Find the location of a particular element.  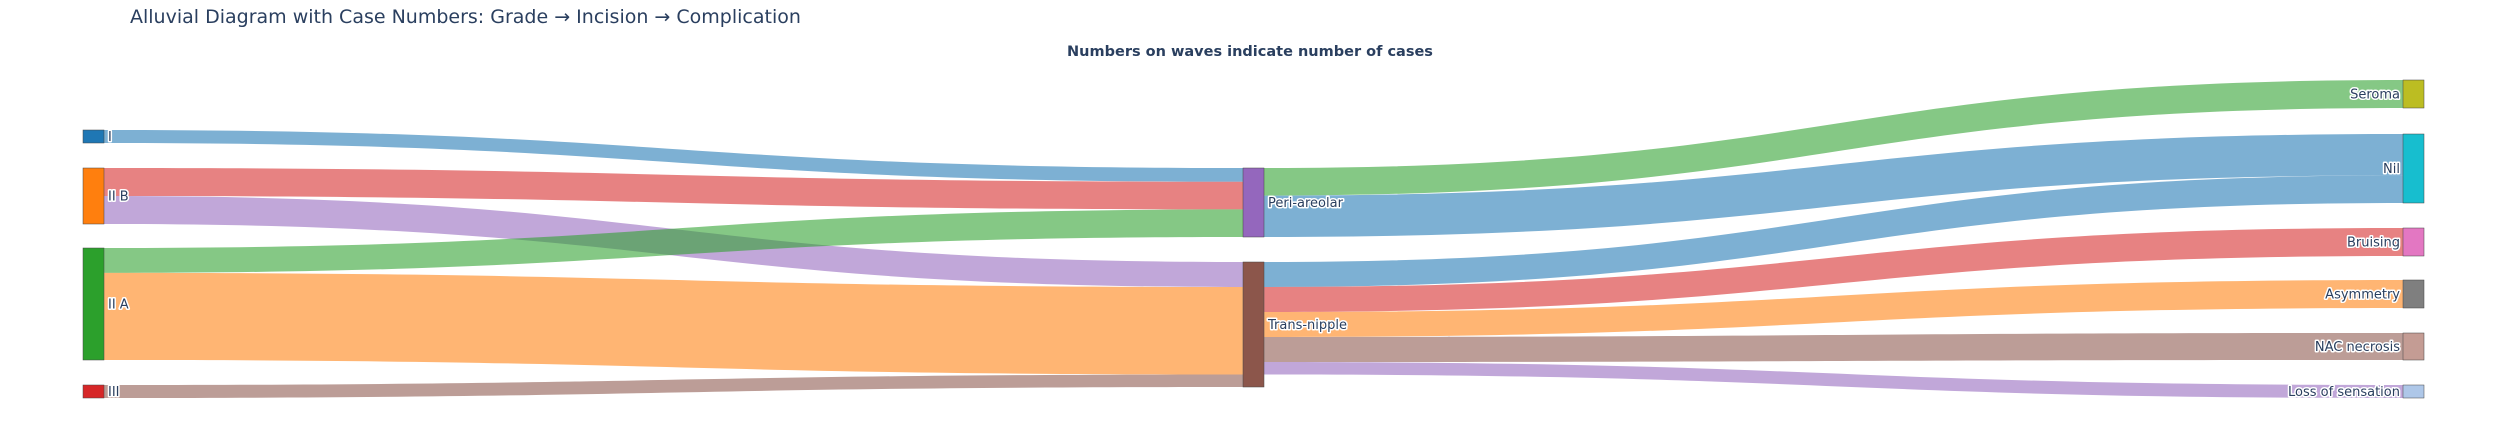

node-label-comp_seroma: Seroma is located at coordinates (2375, 95).